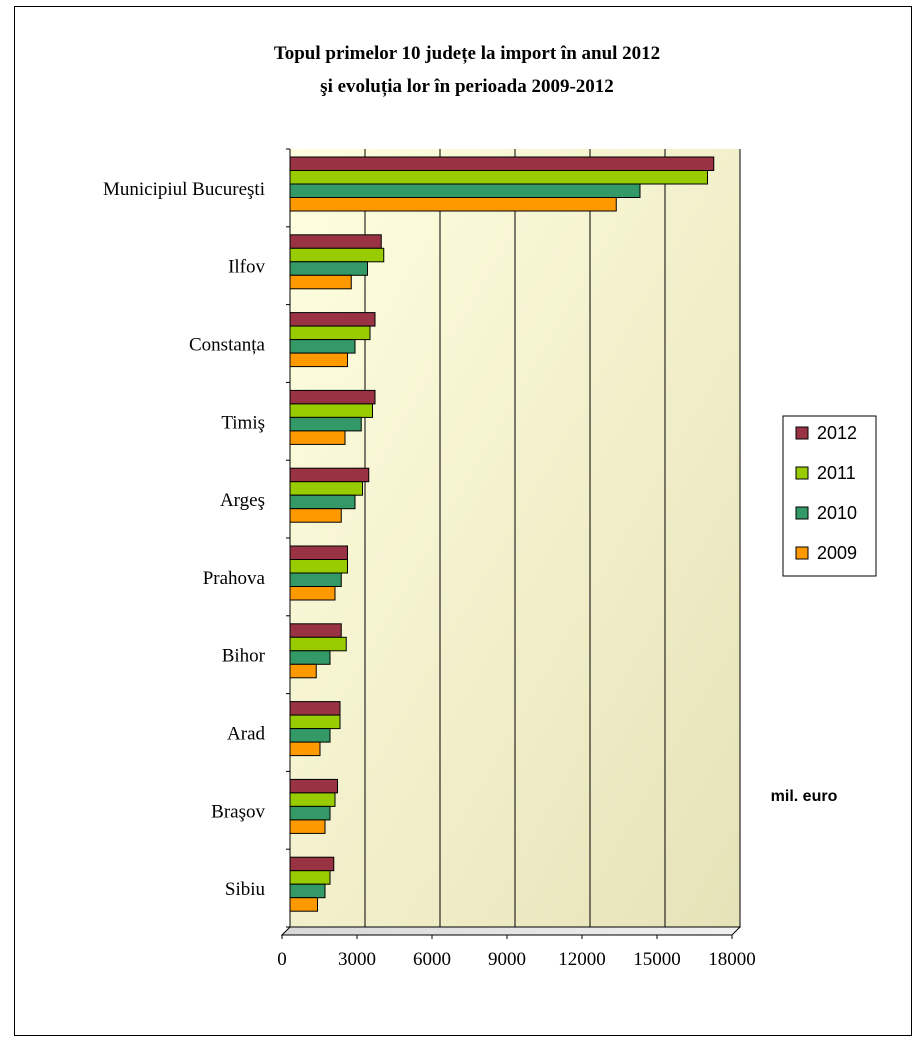  Describe the element at coordinates (837, 513) in the screenshot. I see `legend-label-2010: 2010` at that location.